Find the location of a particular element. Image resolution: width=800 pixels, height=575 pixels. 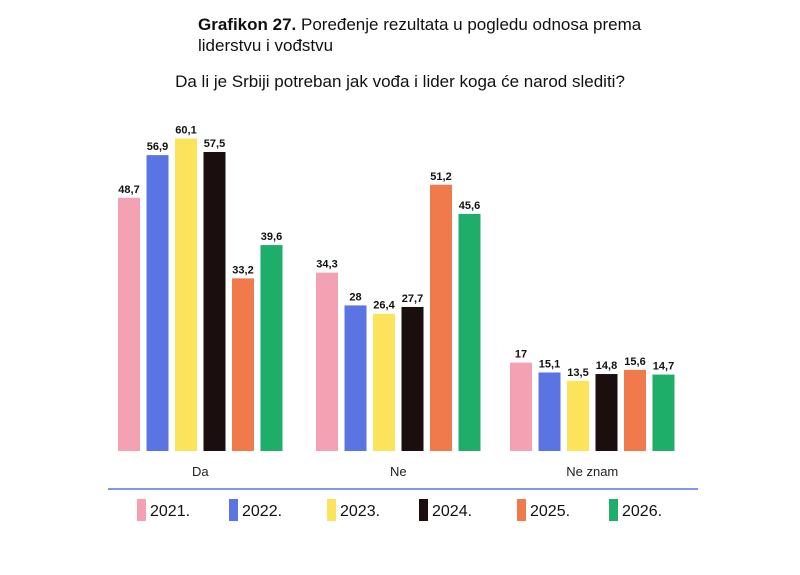

legend-label-2023: 2023. is located at coordinates (360, 511).